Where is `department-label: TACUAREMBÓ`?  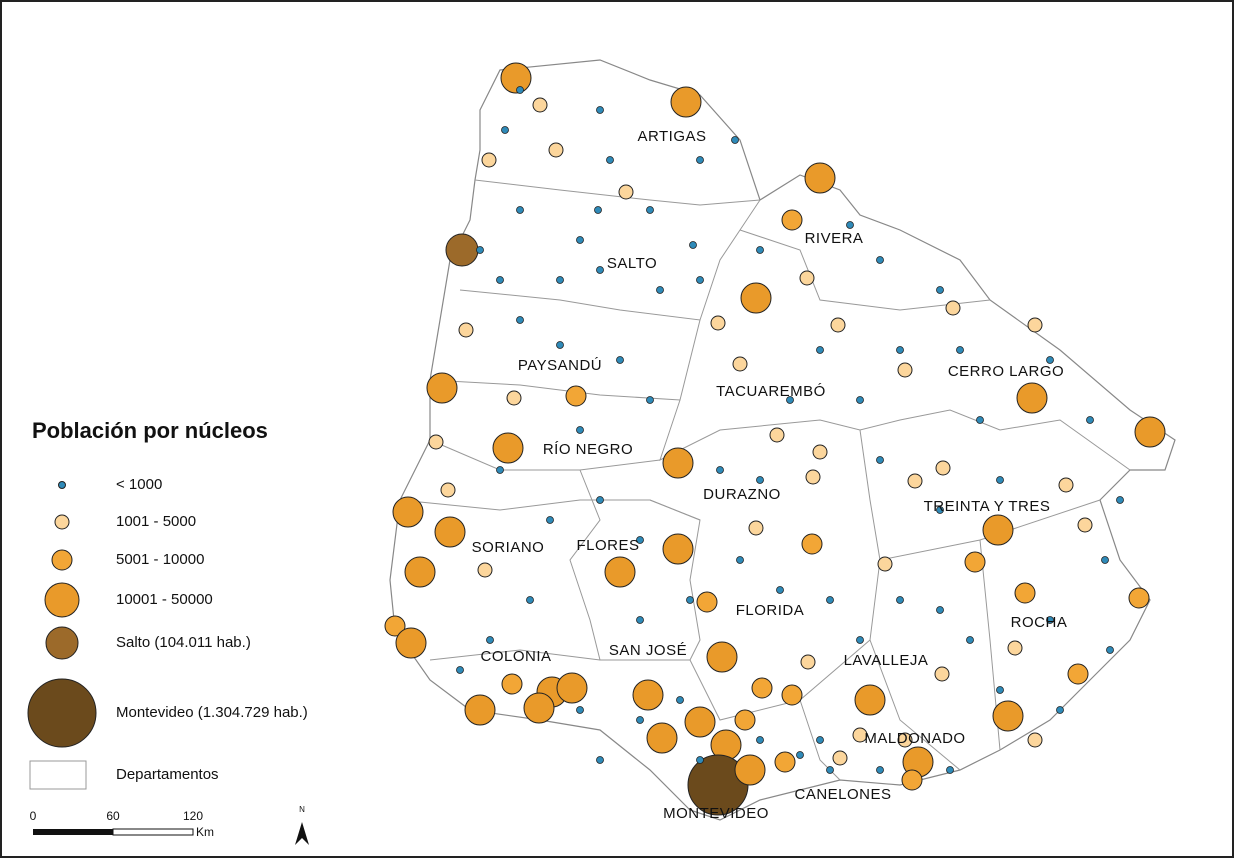
department-label: TACUAREMBÓ is located at coordinates (771, 391).